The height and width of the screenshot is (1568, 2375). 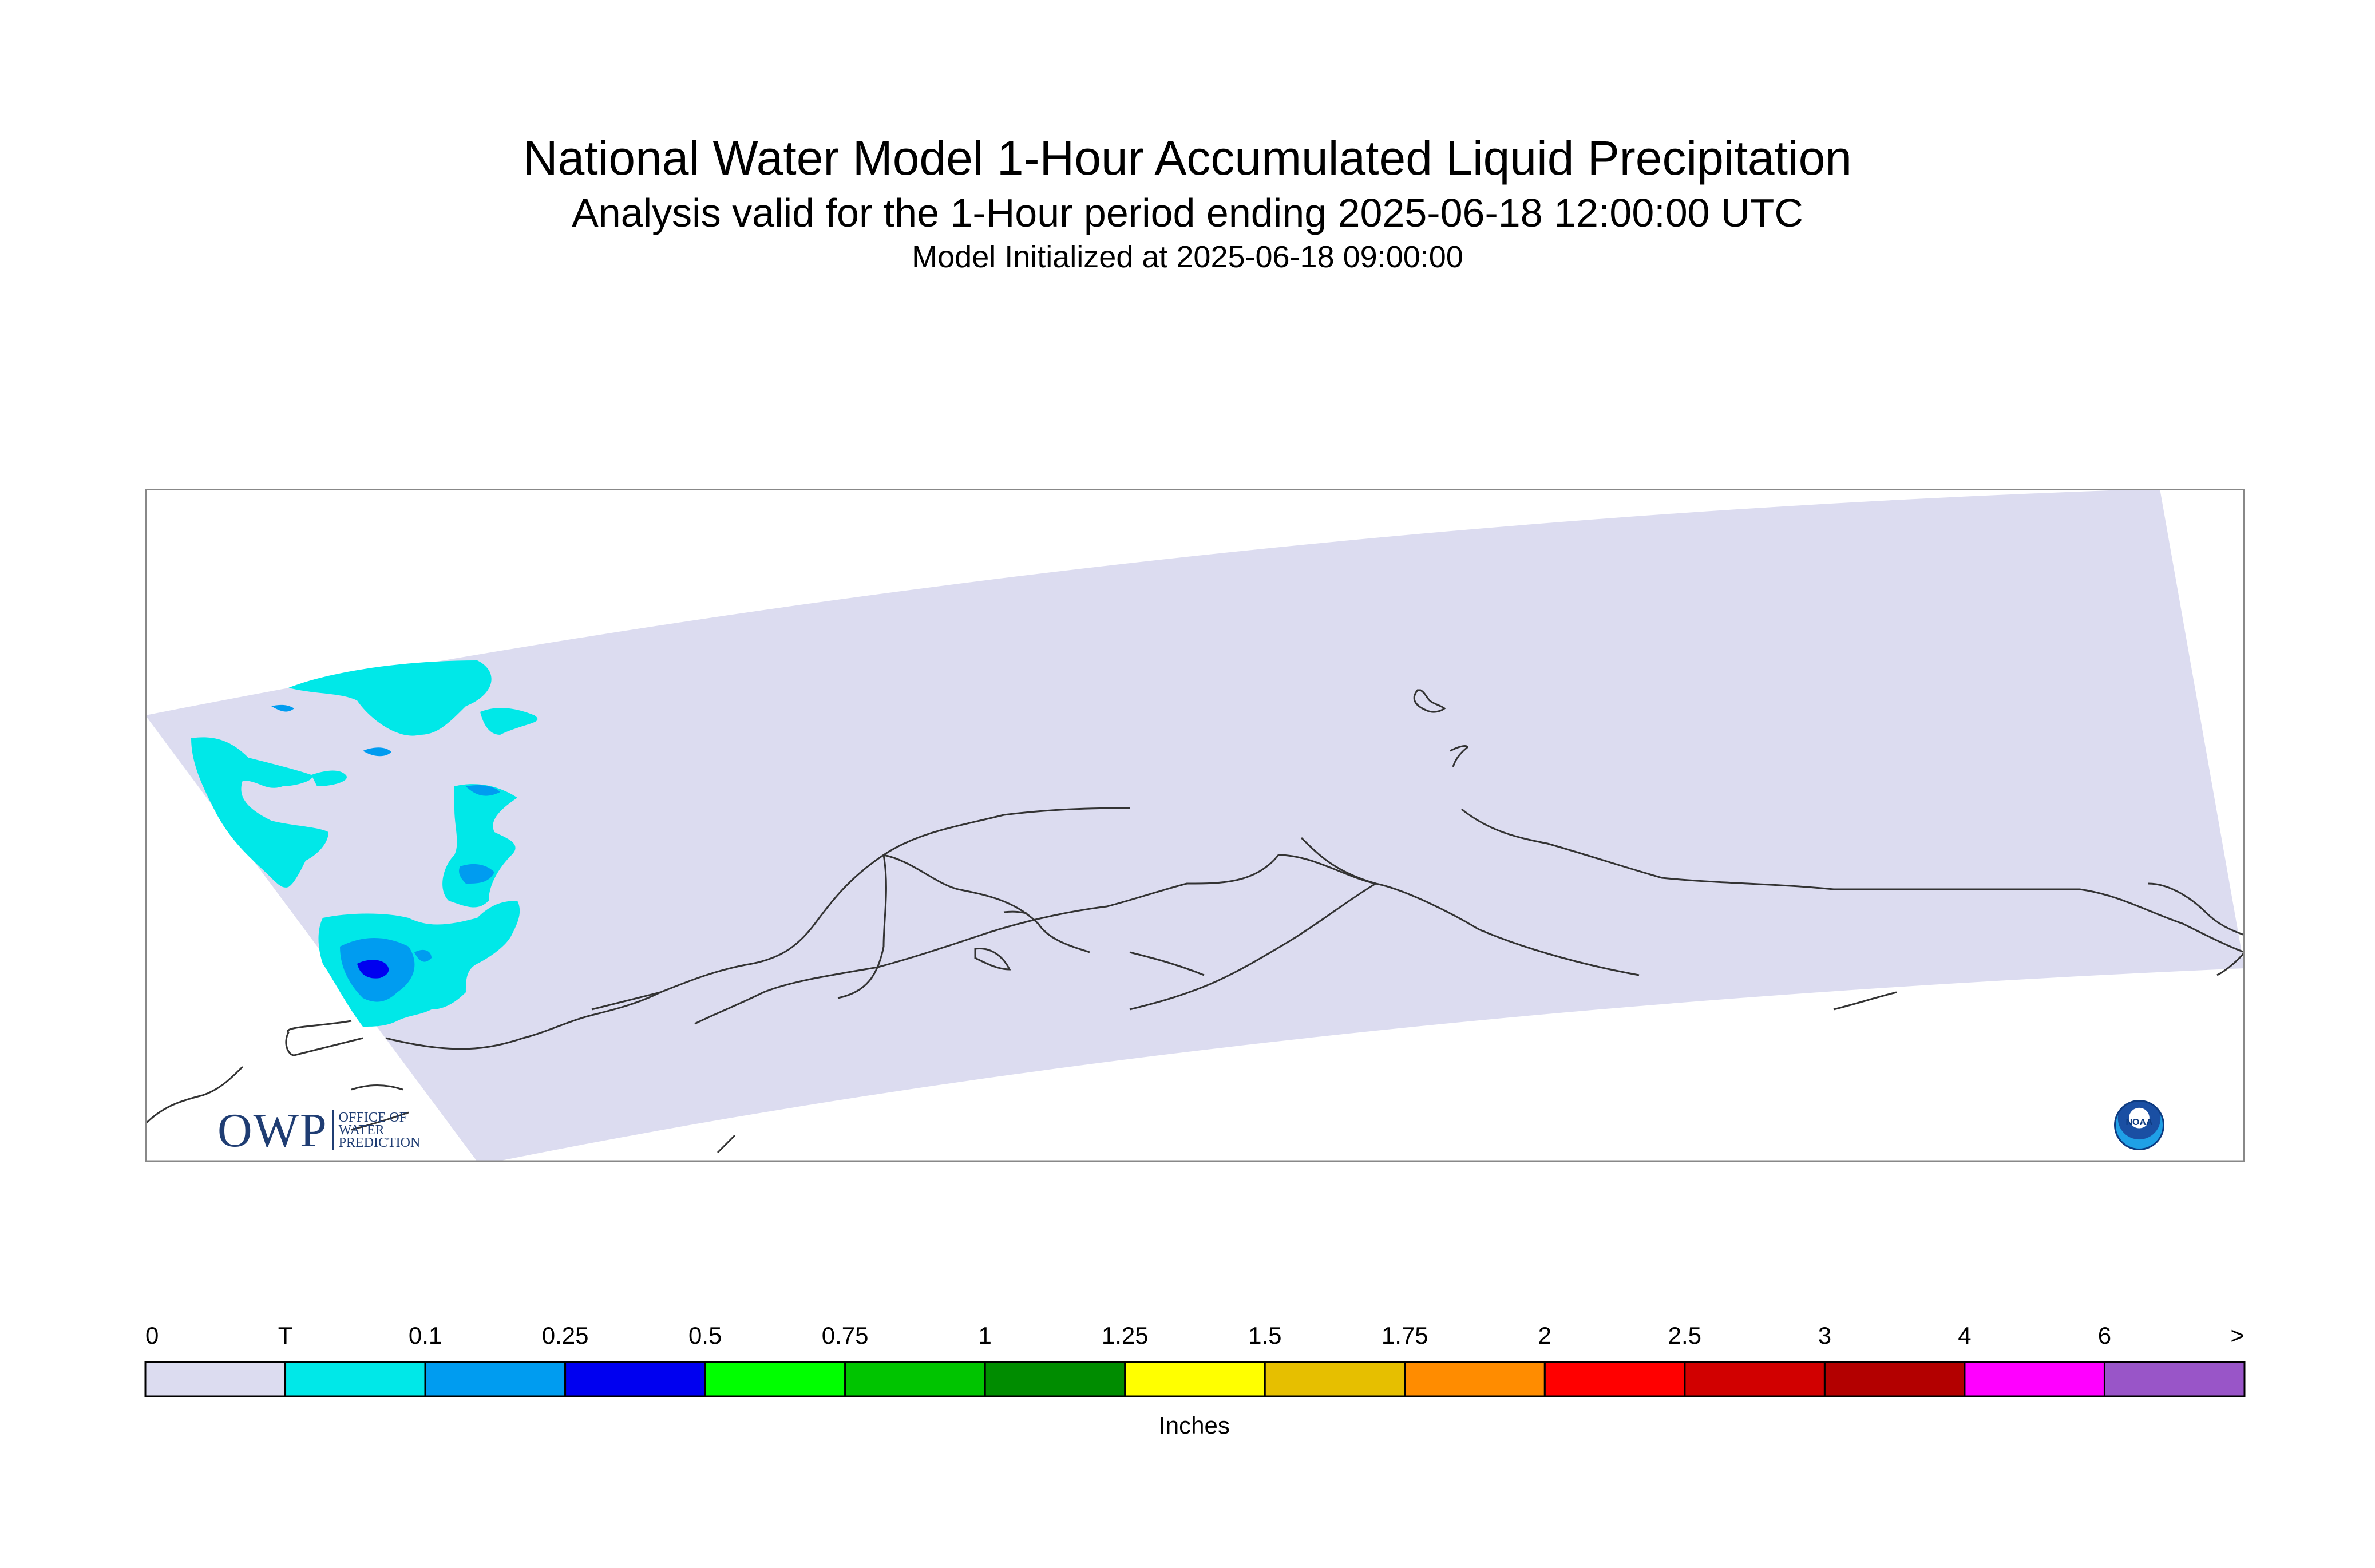 I want to click on owp-logo: OWP OFFICE OF WATER PREDICTION, so click(x=319, y=1130).